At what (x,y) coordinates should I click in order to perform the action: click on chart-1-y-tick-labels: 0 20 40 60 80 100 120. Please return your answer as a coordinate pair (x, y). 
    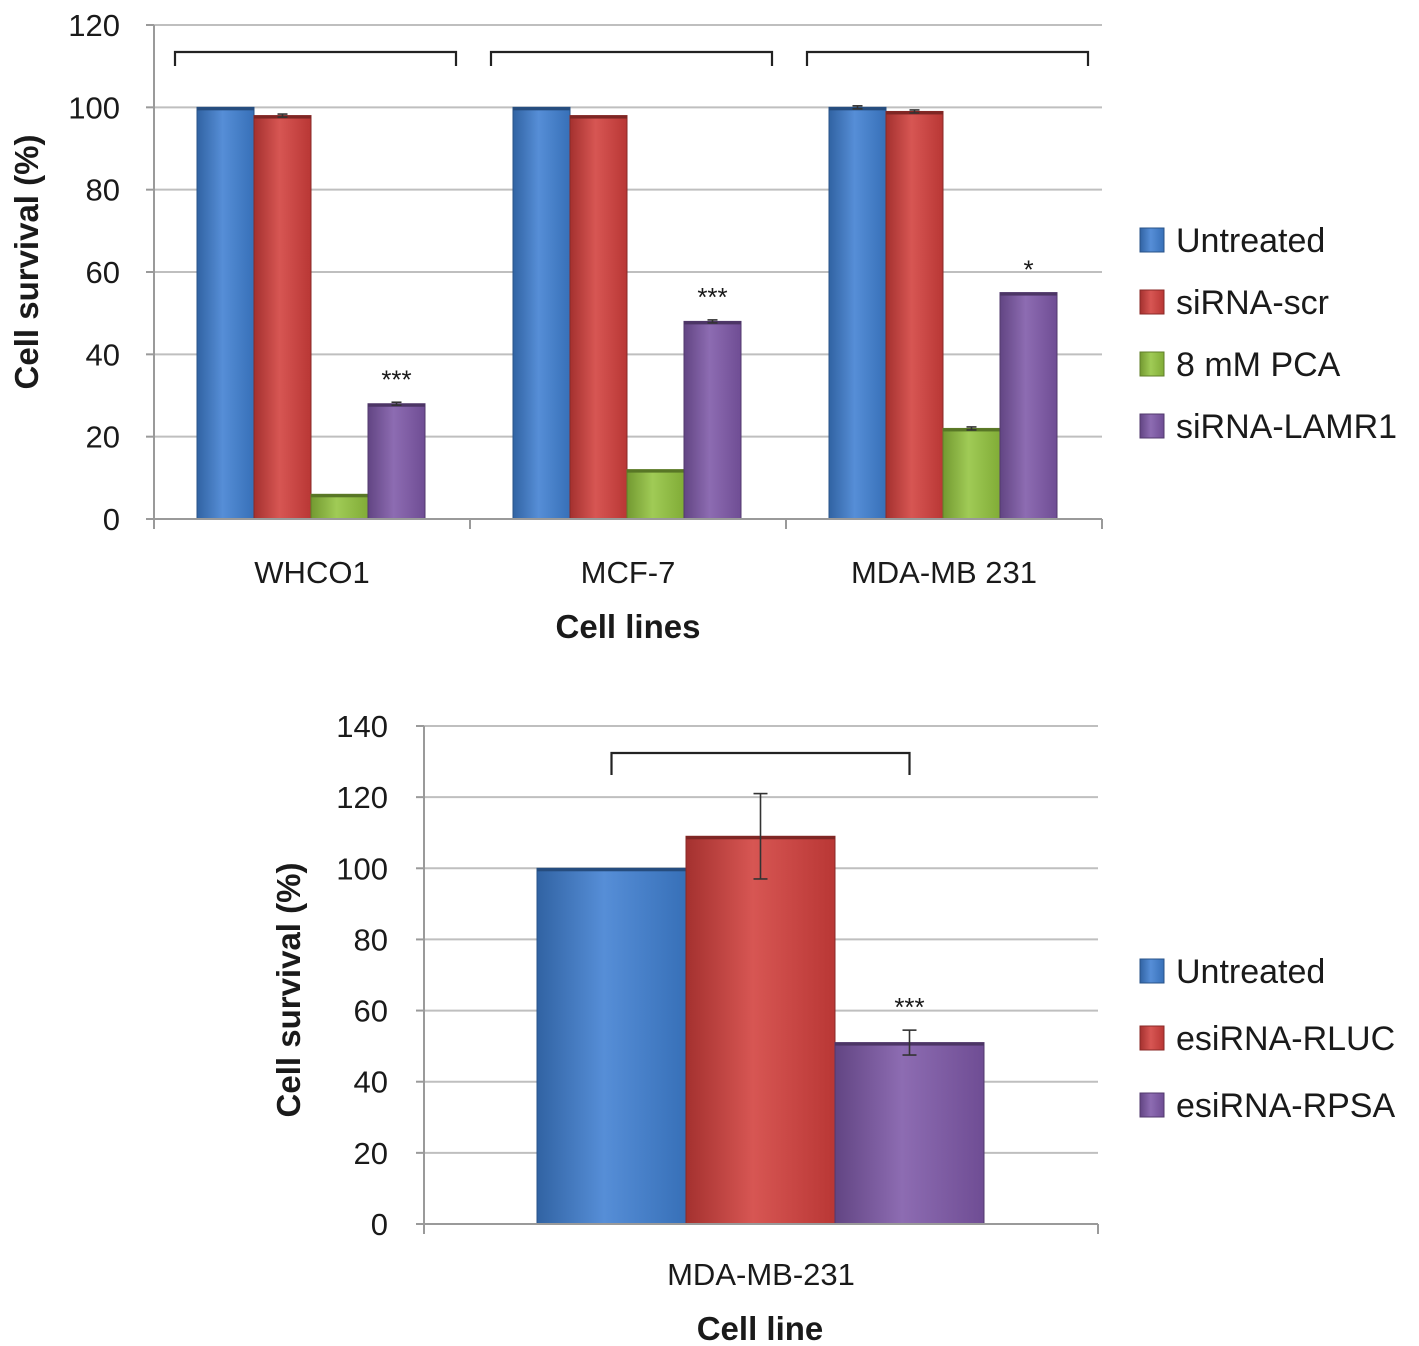
    Looking at the image, I should click on (94, 272).